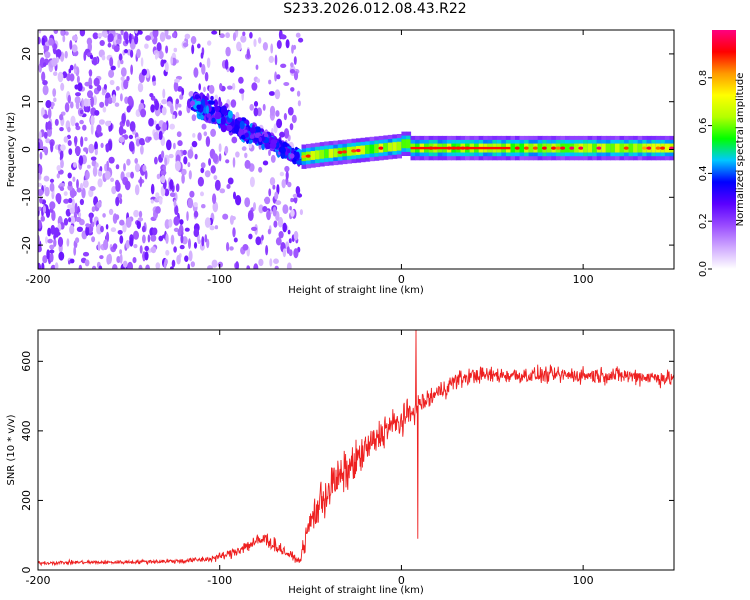 The height and width of the screenshot is (600, 750). Describe the element at coordinates (26, 102) in the screenshot. I see `y-tick-label: 10` at that location.